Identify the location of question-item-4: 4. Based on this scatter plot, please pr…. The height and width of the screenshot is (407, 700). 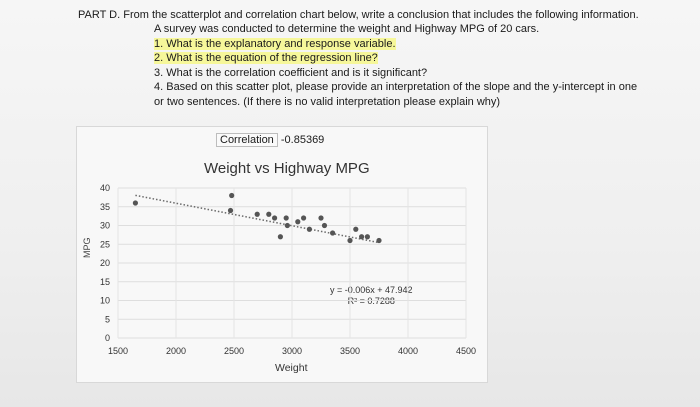
(396, 87).